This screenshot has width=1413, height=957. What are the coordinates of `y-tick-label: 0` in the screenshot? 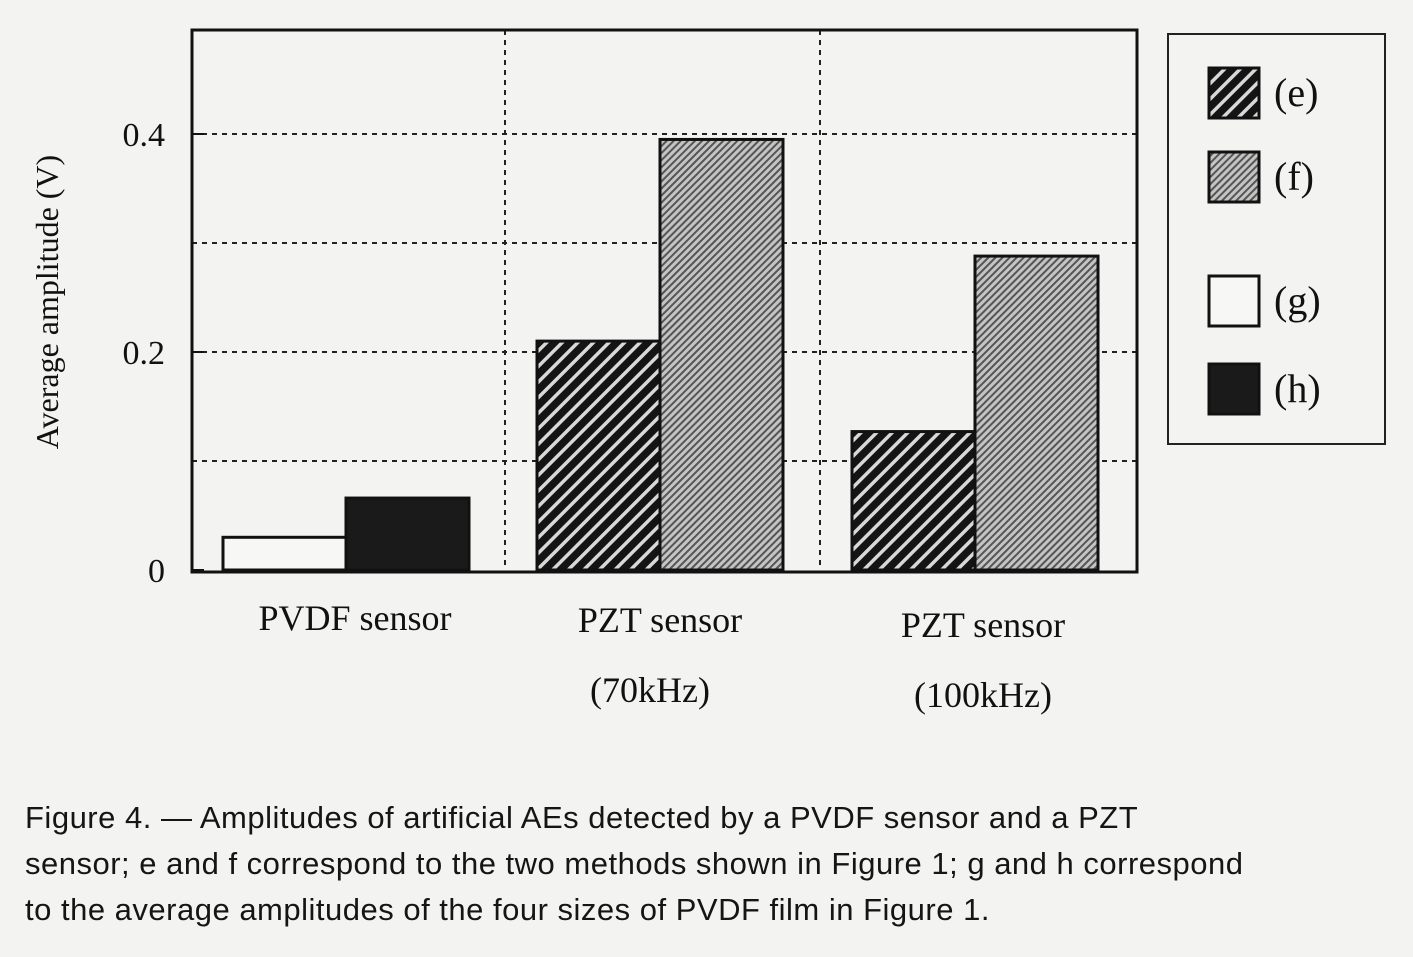 It's located at (156, 571).